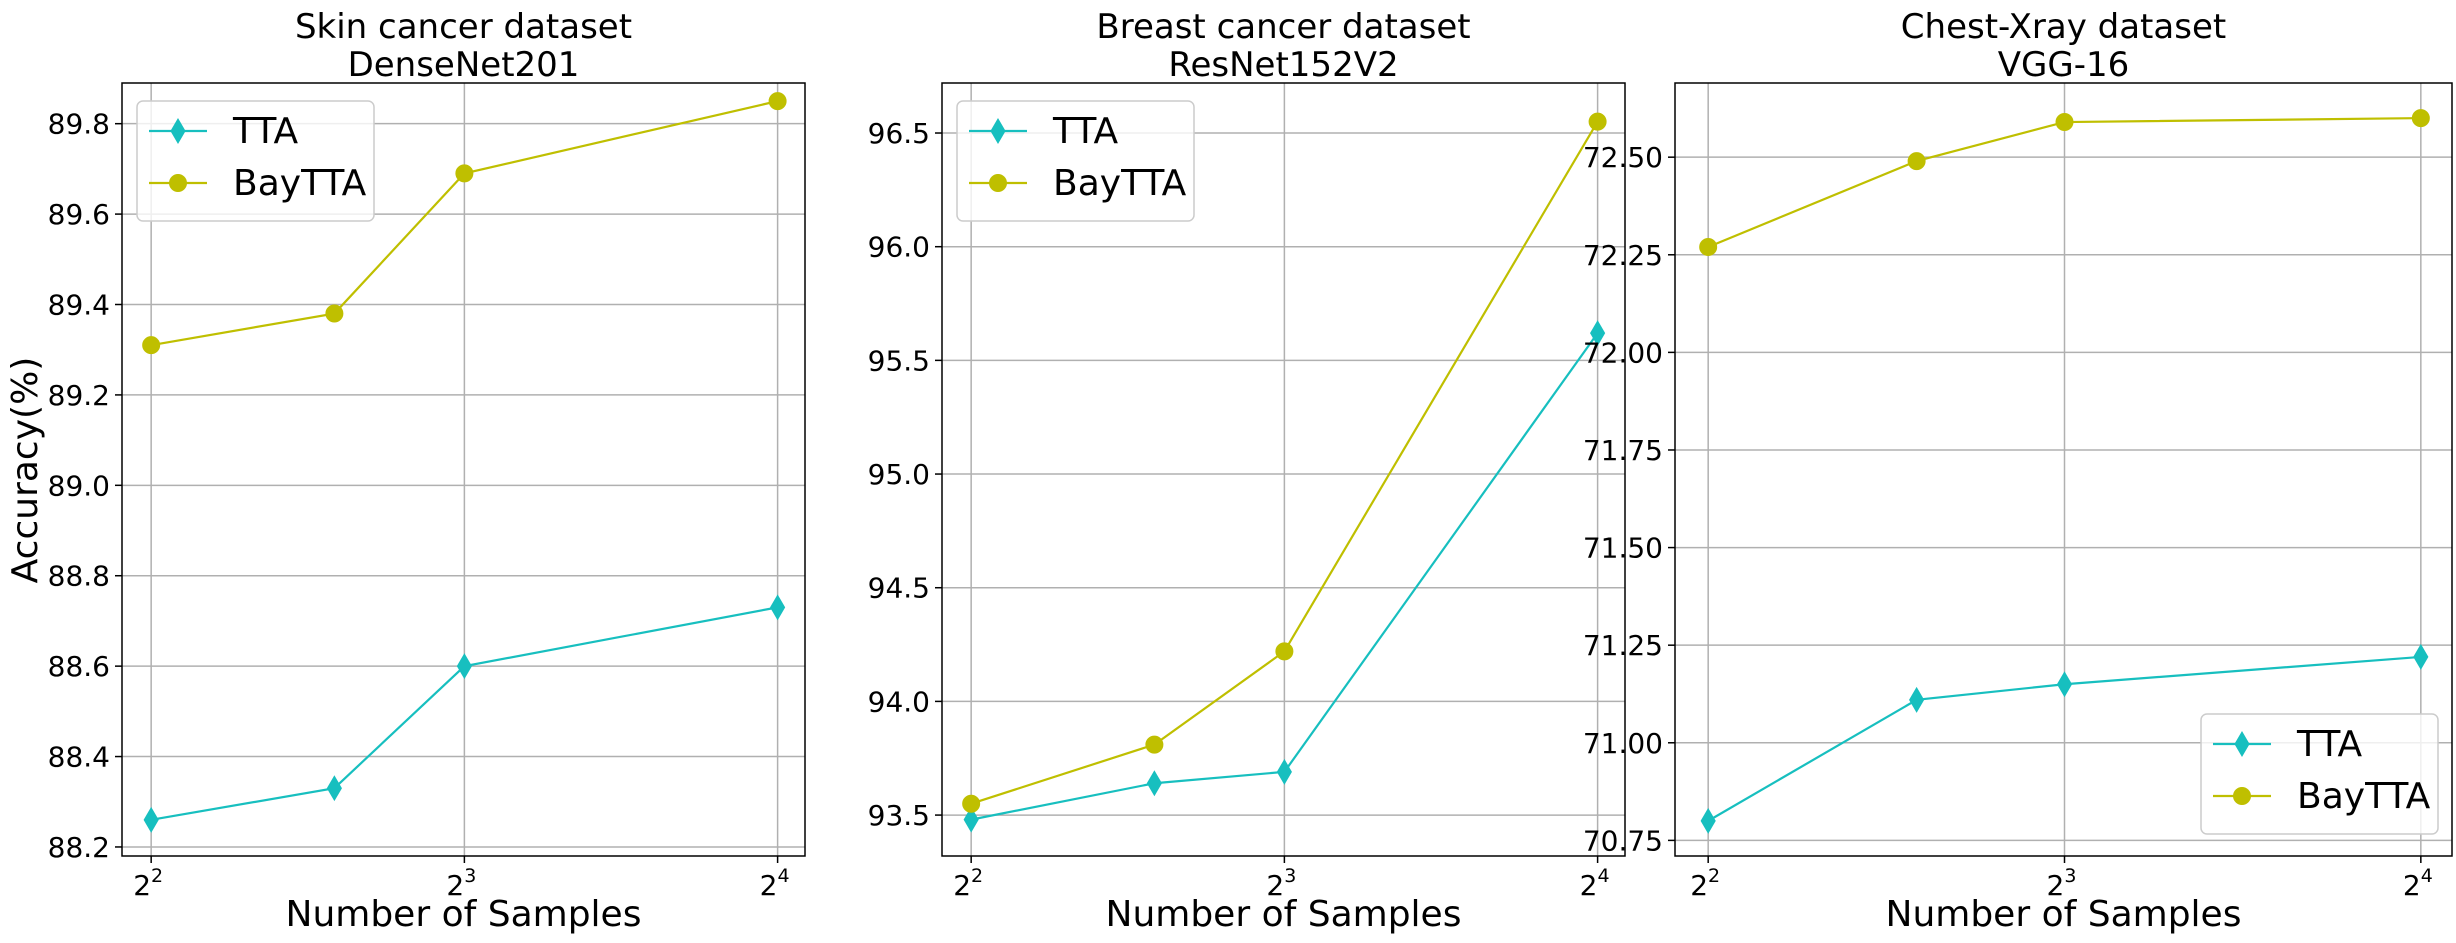 This screenshot has width=2456, height=943. Describe the element at coordinates (1623, 548) in the screenshot. I see `y-tick-label: 71.50` at that location.